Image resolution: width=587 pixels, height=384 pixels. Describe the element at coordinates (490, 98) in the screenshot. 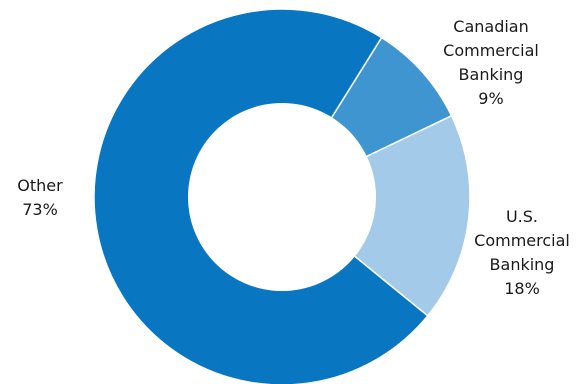

I see `slice-value-label-0: 9%` at that location.